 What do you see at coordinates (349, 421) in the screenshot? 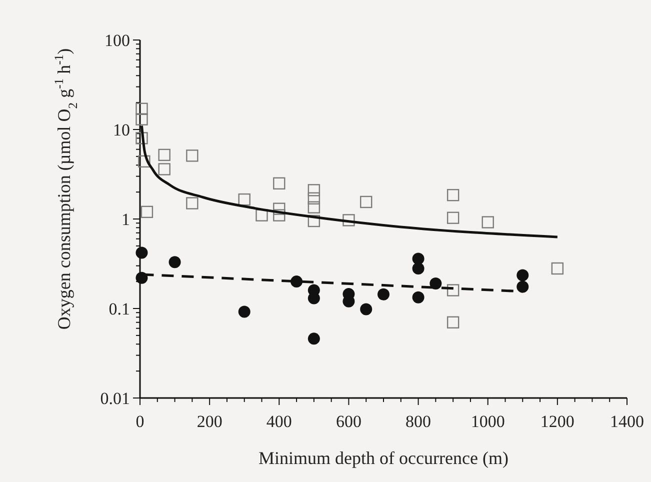
I see `x-tick-label: 600` at bounding box center [349, 421].